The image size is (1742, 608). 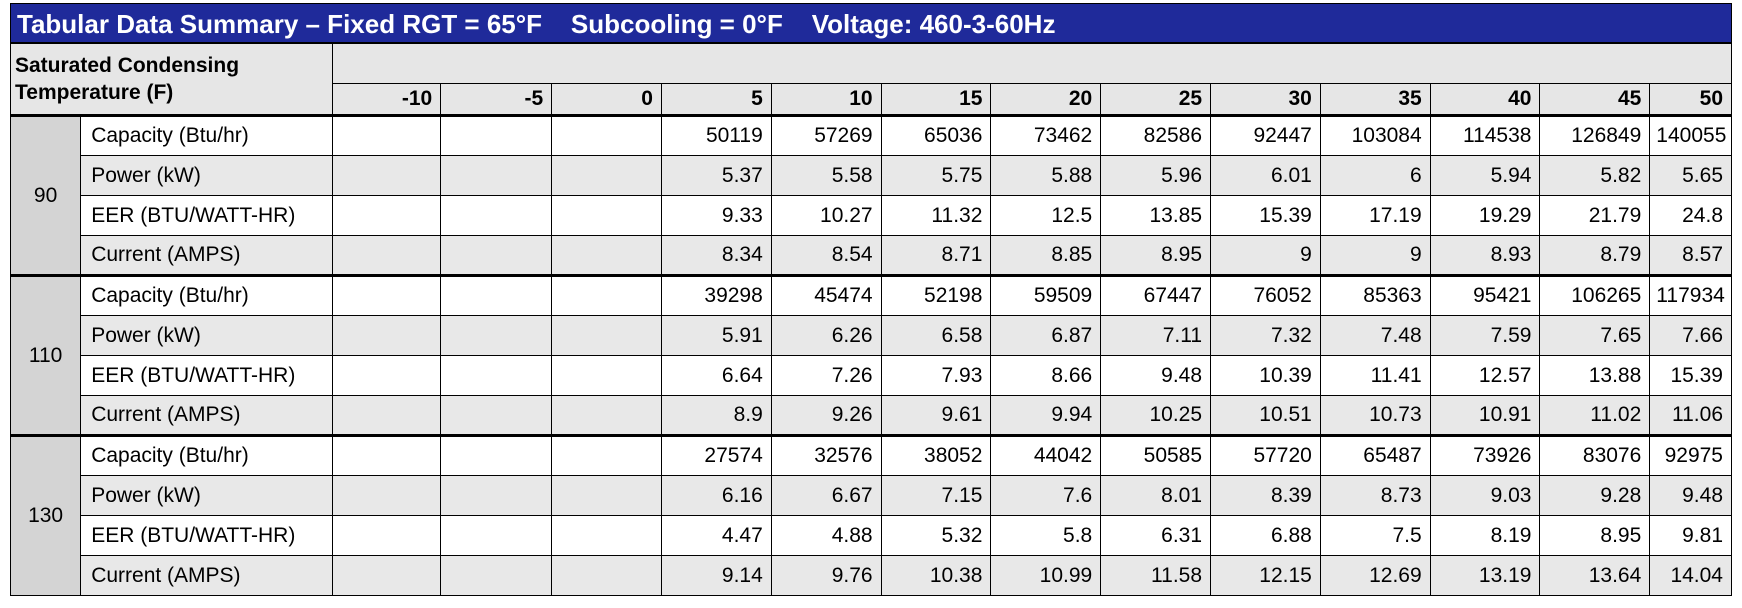 What do you see at coordinates (1265, 535) in the screenshot?
I see `value-cell: 6.88` at bounding box center [1265, 535].